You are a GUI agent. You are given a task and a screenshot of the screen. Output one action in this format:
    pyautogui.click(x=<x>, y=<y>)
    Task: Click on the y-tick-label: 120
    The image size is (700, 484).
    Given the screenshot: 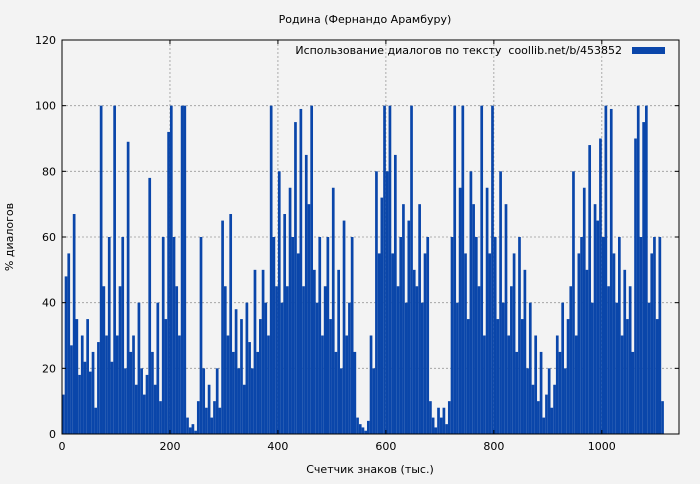 What is the action you would take?
    pyautogui.click(x=45, y=40)
    